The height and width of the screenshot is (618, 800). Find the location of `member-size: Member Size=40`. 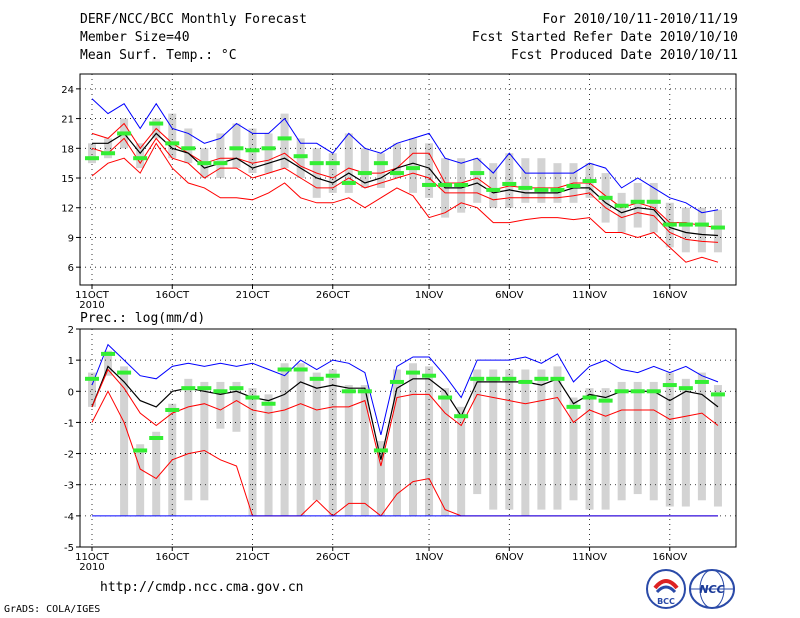

member-size: Member Size=40 is located at coordinates (135, 37).